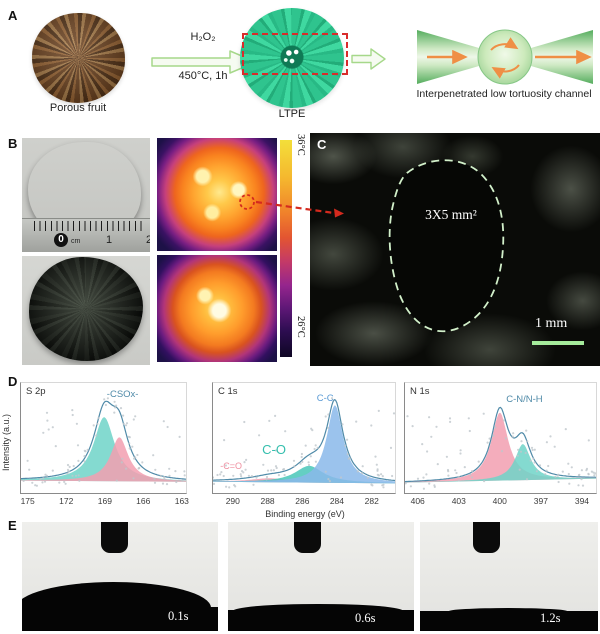 This screenshot has height=634, width=600. Describe the element at coordinates (231, 466) in the screenshot. I see `peak-annotation: -C=O` at that location.